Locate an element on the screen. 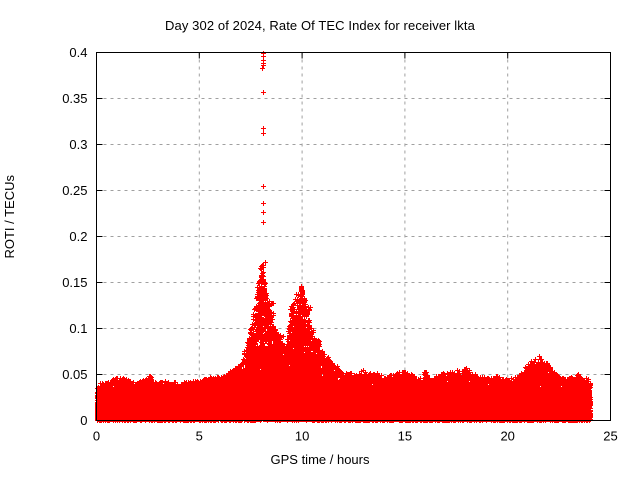 Image resolution: width=640 pixels, height=480 pixels. y-tick-label: 0.2 is located at coordinates (78, 236).